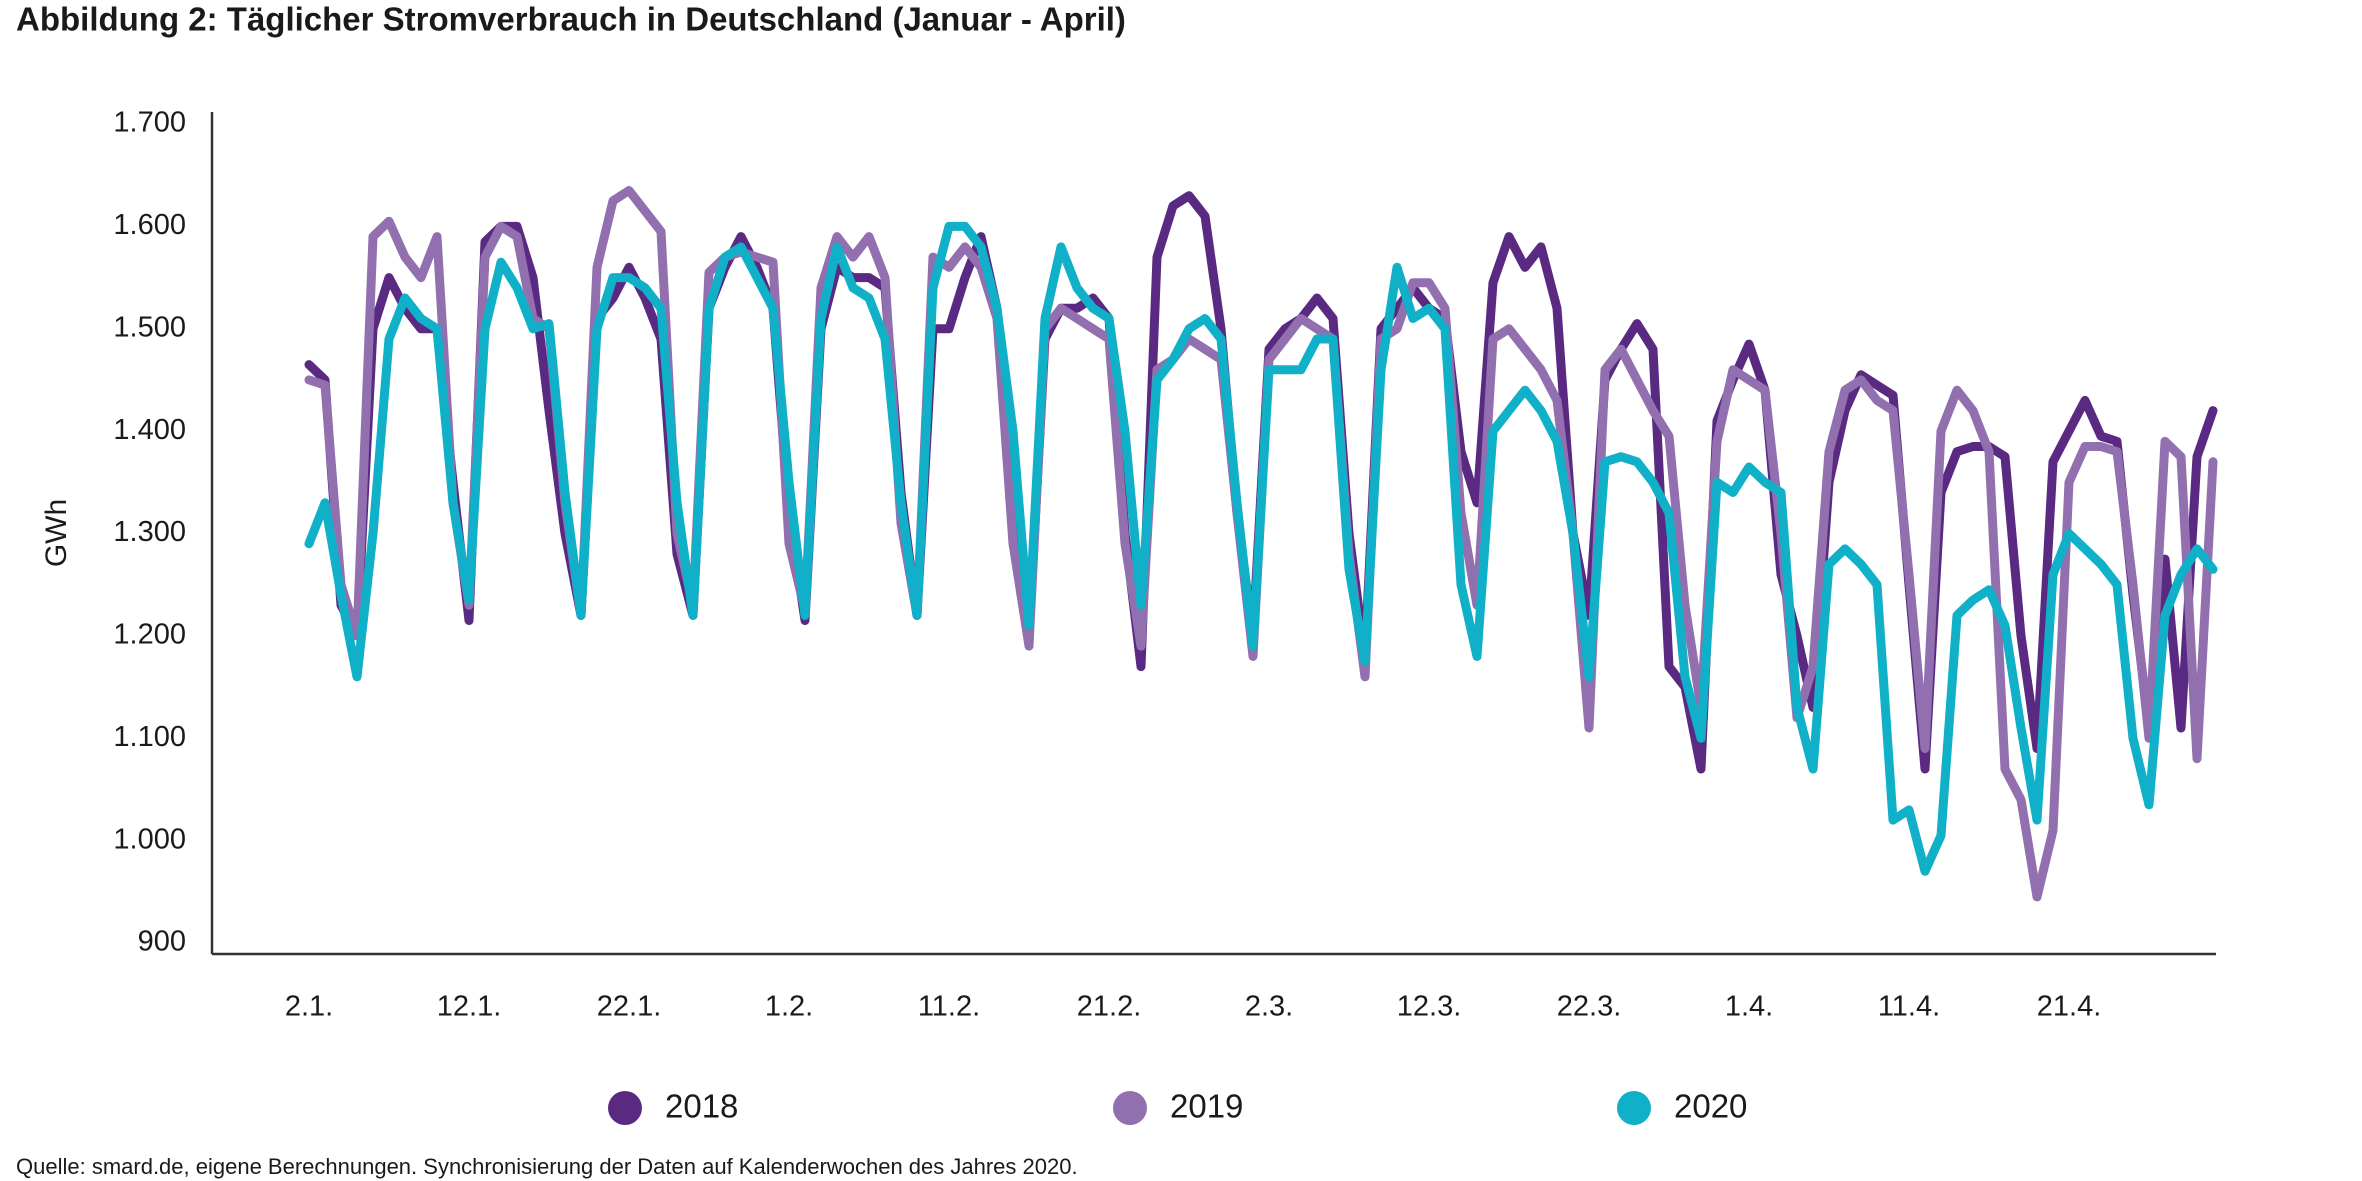  What do you see at coordinates (1749, 1007) in the screenshot?
I see `x-tick-label: 1.4.` at bounding box center [1749, 1007].